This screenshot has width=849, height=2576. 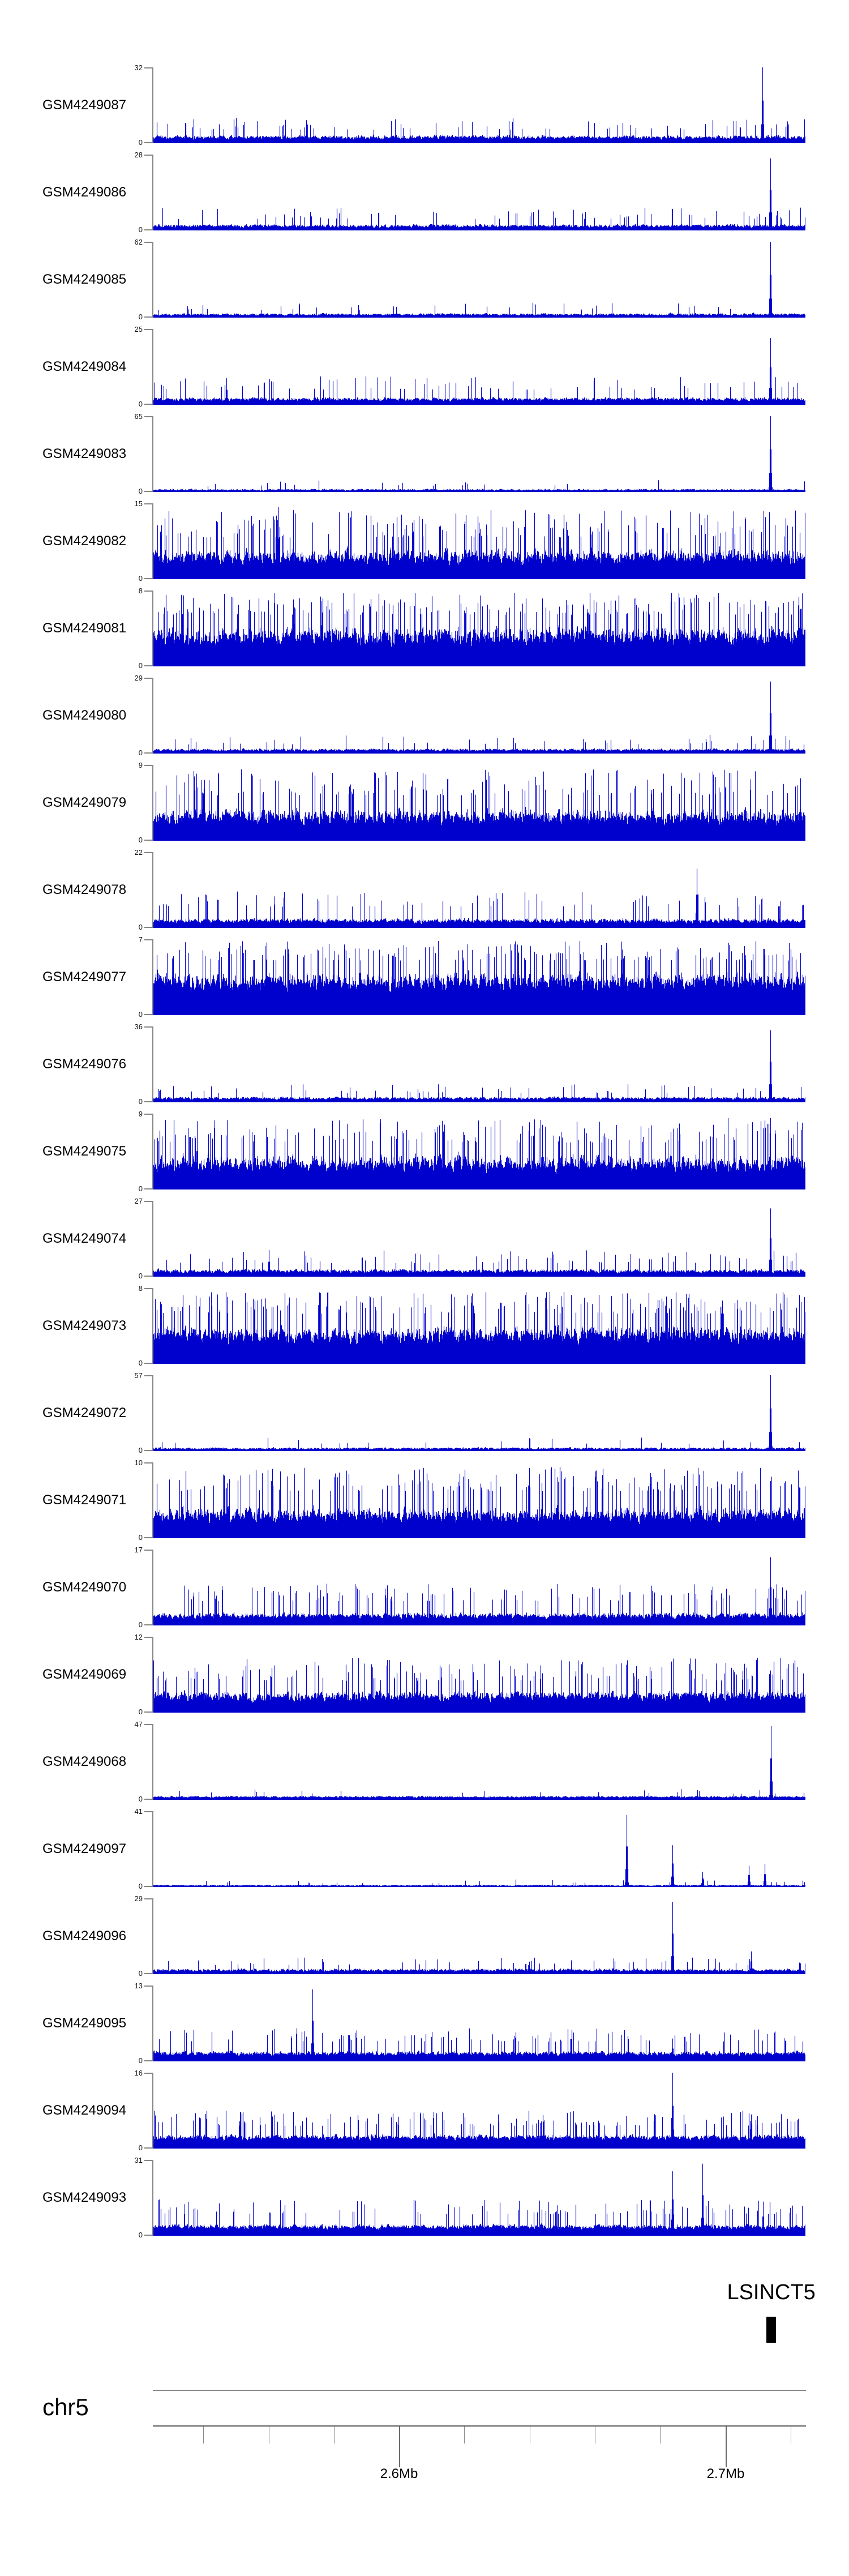 What do you see at coordinates (138, 416) in the screenshot?
I see `track-ymax-label: 65` at bounding box center [138, 416].